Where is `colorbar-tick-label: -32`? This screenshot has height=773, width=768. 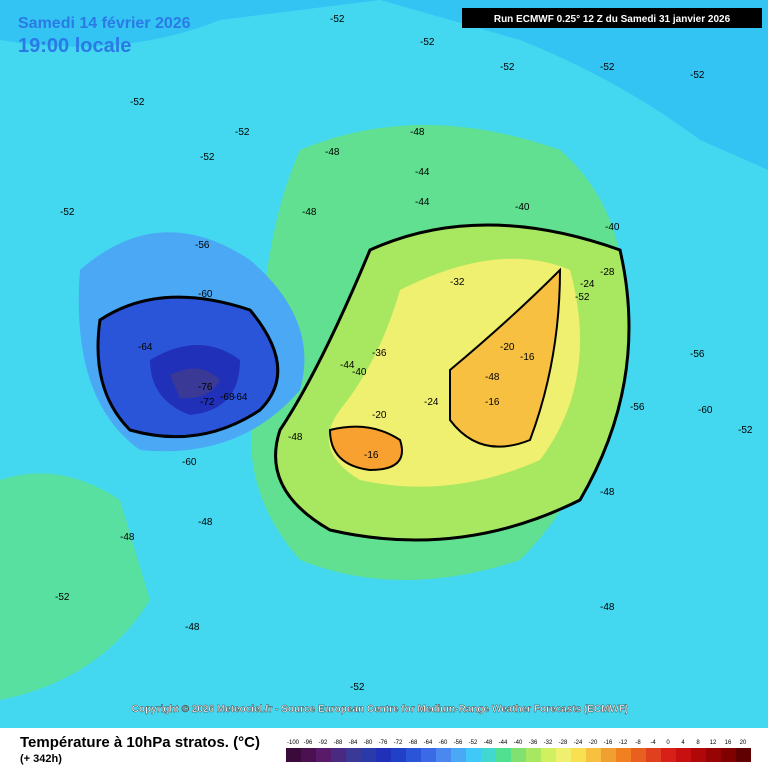 colorbar-tick-label: -32 is located at coordinates (548, 743).